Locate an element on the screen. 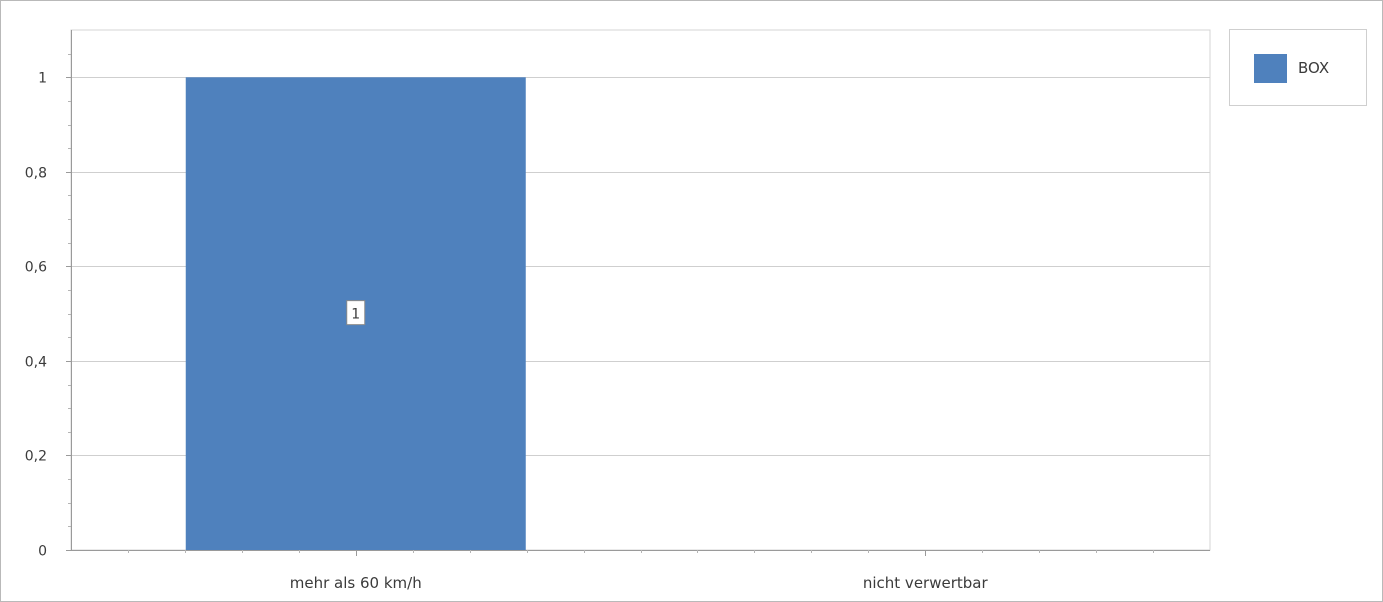 The image size is (1383, 602). y-axis-ticks: 0 0,2 0,4 0,6 0,8 1 is located at coordinates (48, 307).